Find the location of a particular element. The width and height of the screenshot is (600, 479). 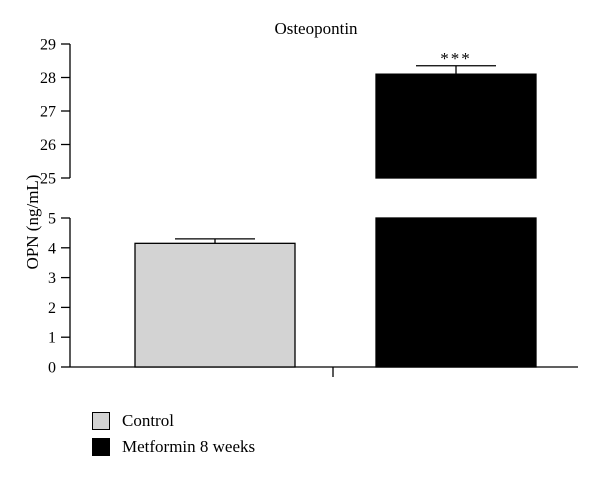

y-tick-label: 26 is located at coordinates (48, 145).